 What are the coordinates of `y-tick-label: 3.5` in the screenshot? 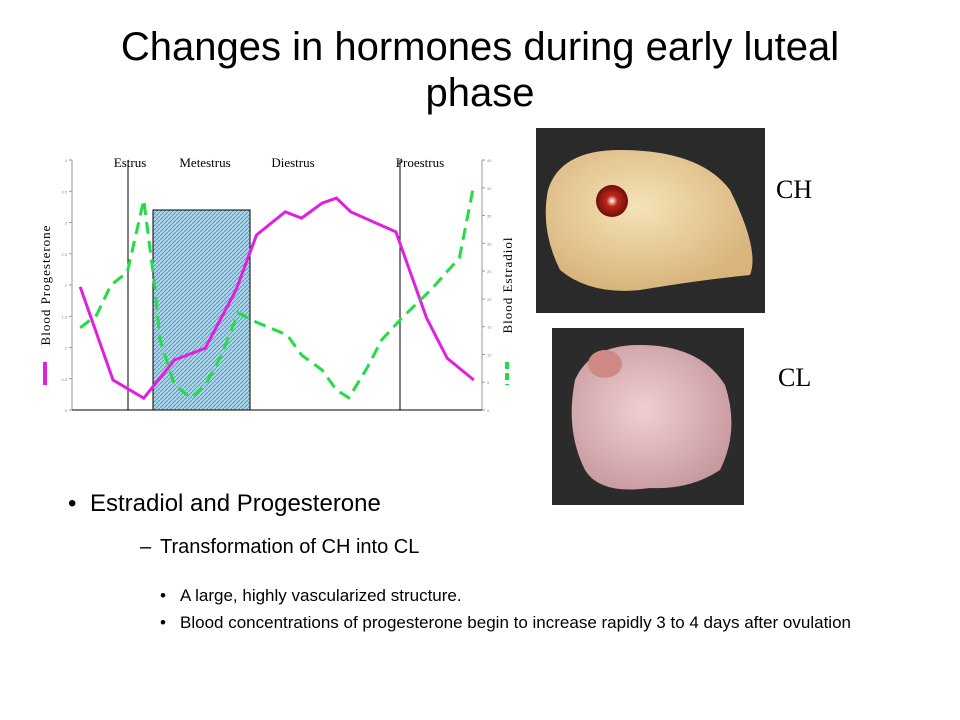 It's located at (64, 191).